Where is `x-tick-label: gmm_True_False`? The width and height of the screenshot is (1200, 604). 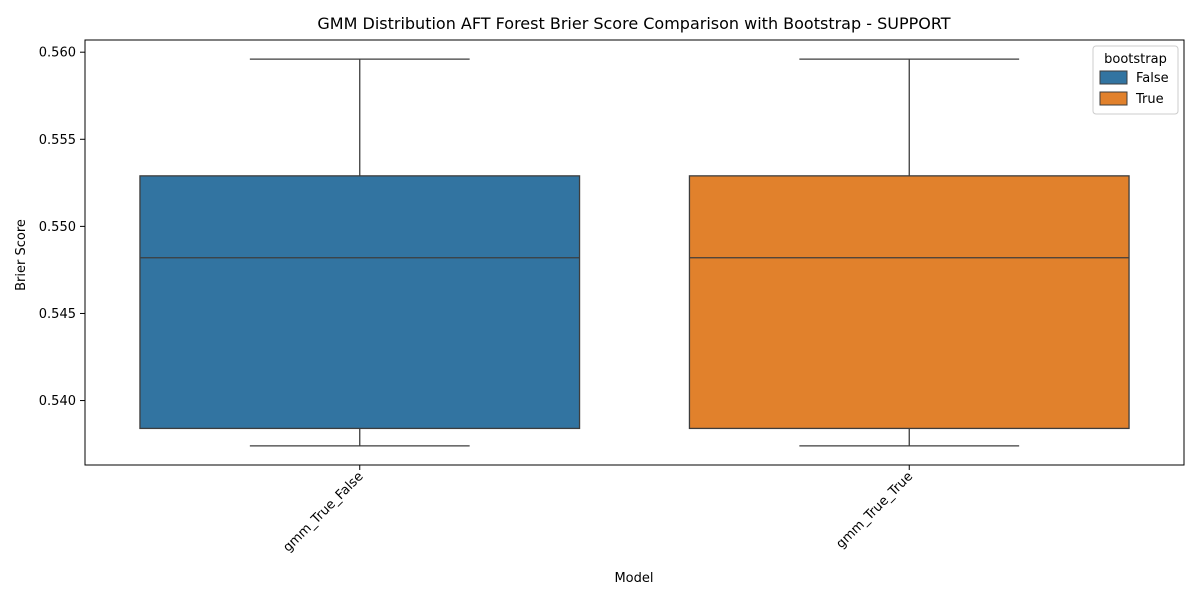
x-tick-label: gmm_True_False is located at coordinates (323, 512).